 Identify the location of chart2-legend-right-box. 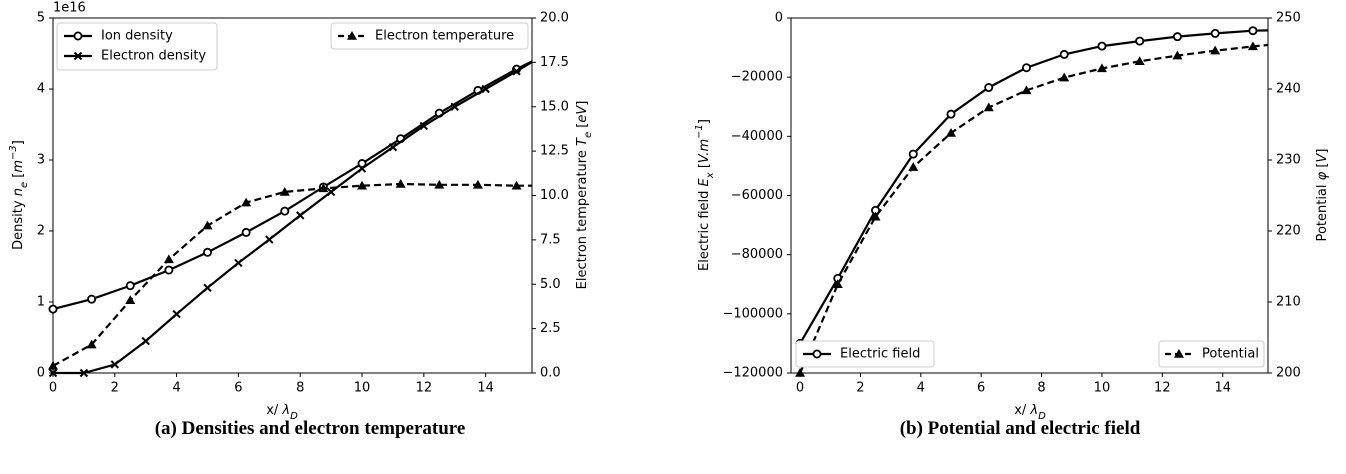
(1211, 354).